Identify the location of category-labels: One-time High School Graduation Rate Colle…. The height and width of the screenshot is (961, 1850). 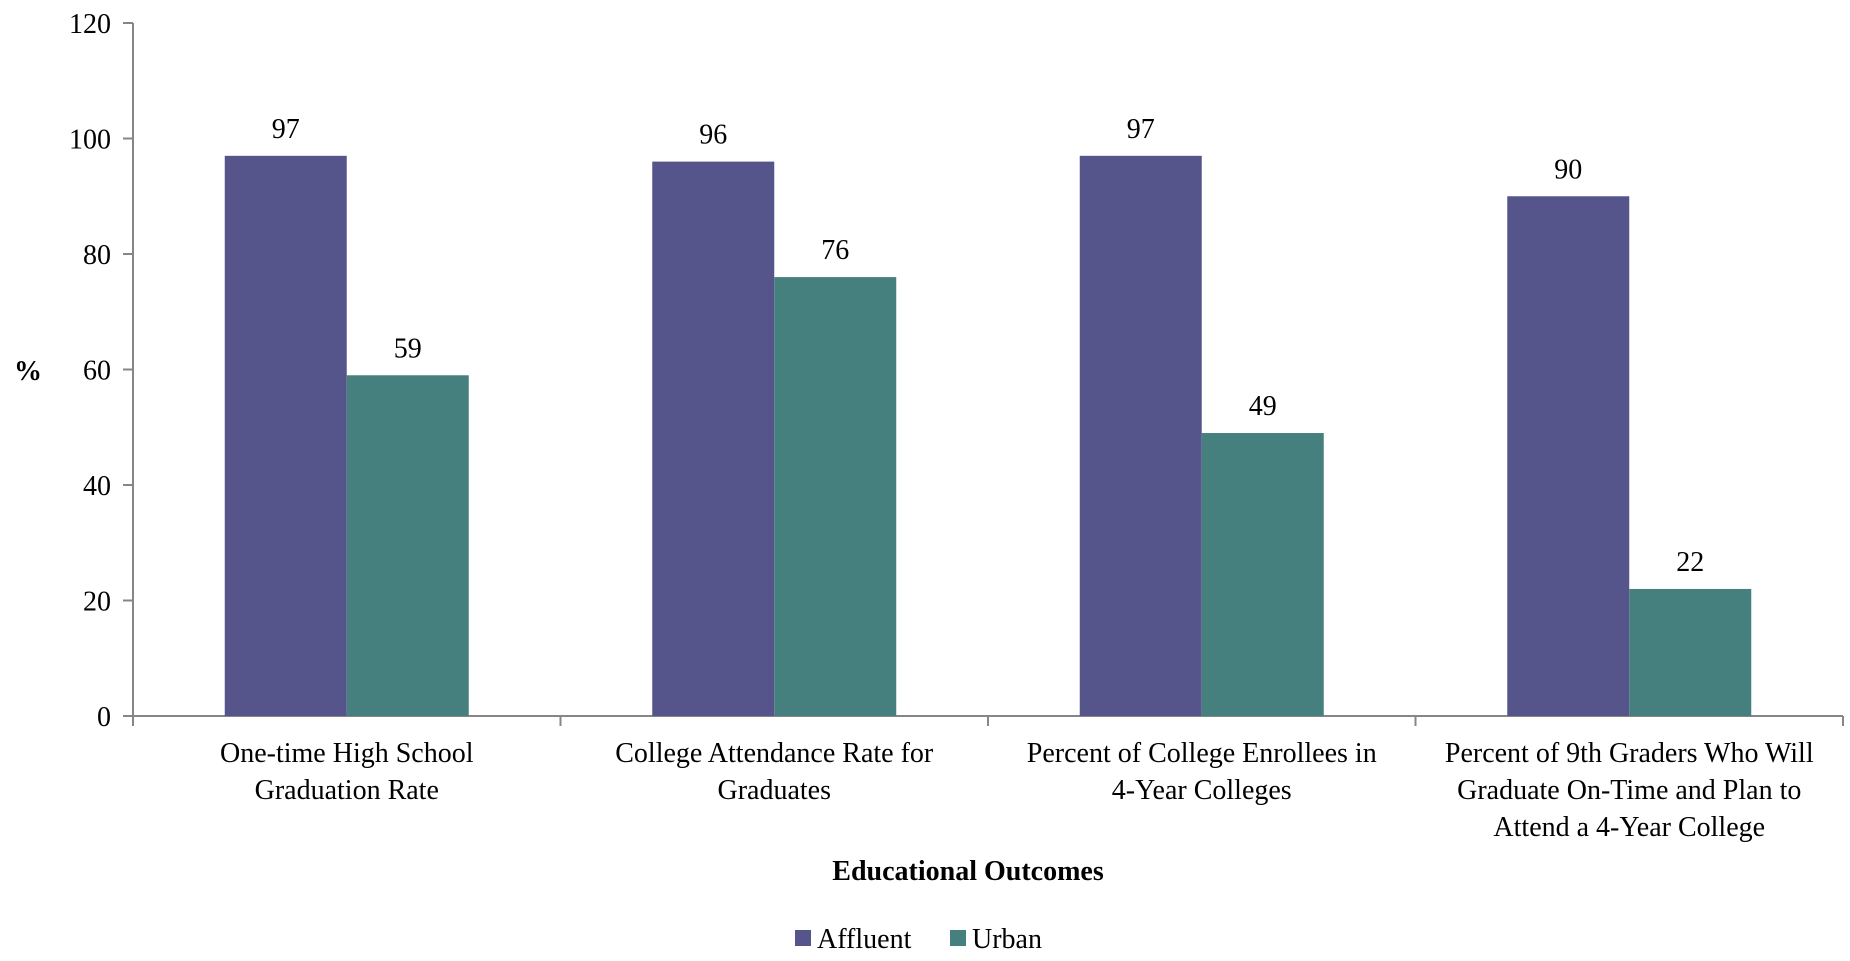
(1017, 790).